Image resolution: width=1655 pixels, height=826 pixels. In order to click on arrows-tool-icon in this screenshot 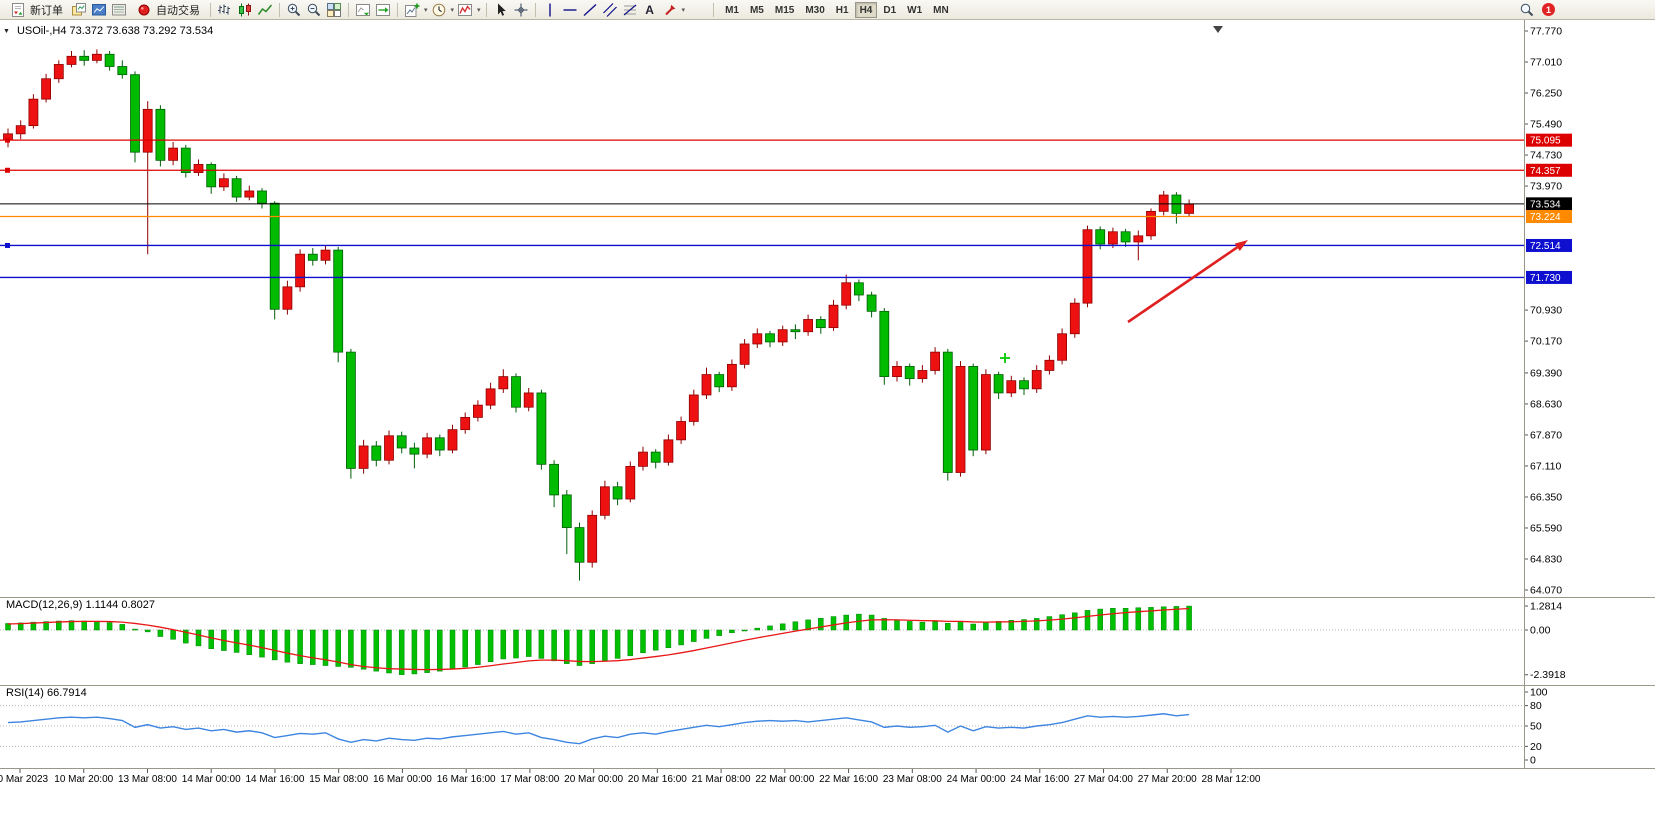, I will do `click(670, 10)`.